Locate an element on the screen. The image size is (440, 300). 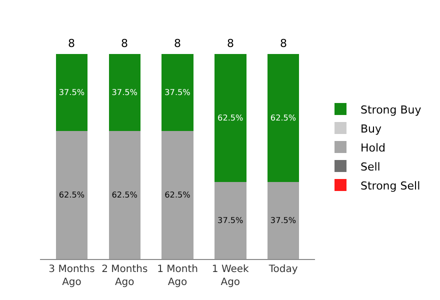
x-tick-label: 2 Months Ago is located at coordinates (125, 276).